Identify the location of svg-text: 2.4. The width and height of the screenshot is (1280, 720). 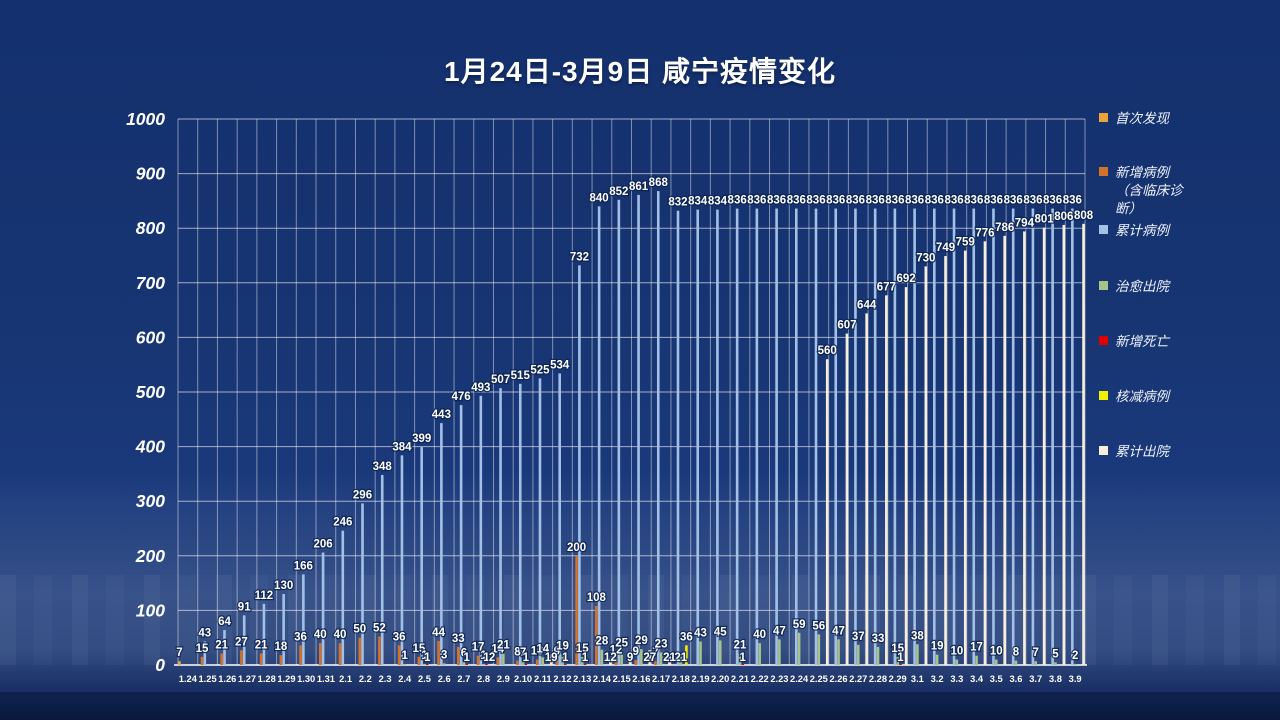
(405, 679).